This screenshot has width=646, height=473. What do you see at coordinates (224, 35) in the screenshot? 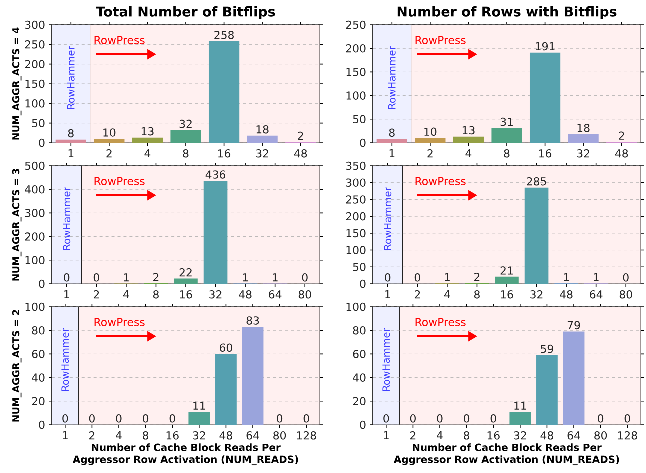
I see `data-label: 258` at bounding box center [224, 35].